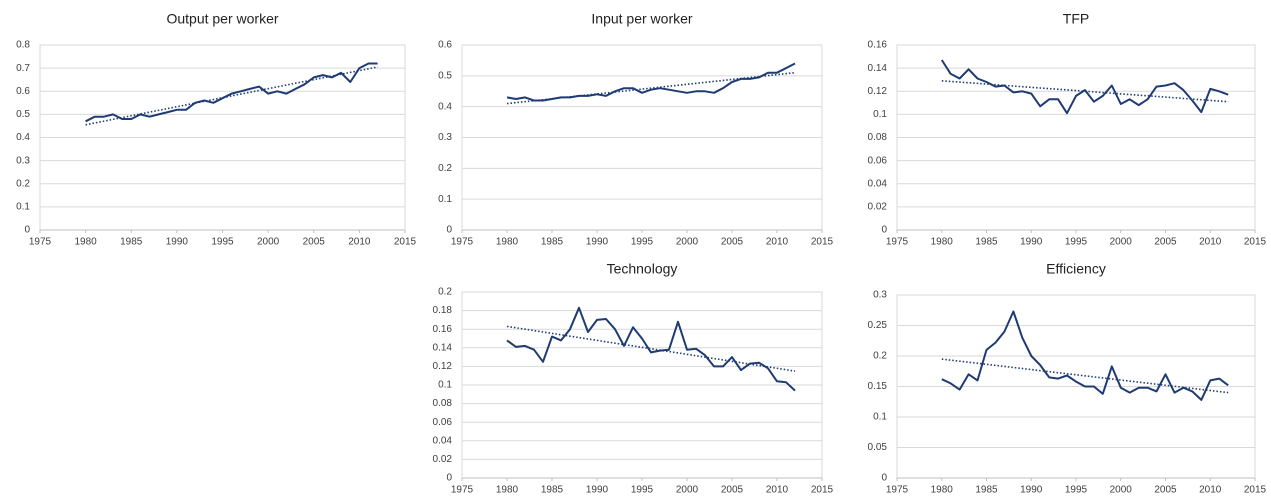 Image resolution: width=1271 pixels, height=497 pixels. What do you see at coordinates (222, 19) in the screenshot?
I see `chart-title: Output per worker` at bounding box center [222, 19].